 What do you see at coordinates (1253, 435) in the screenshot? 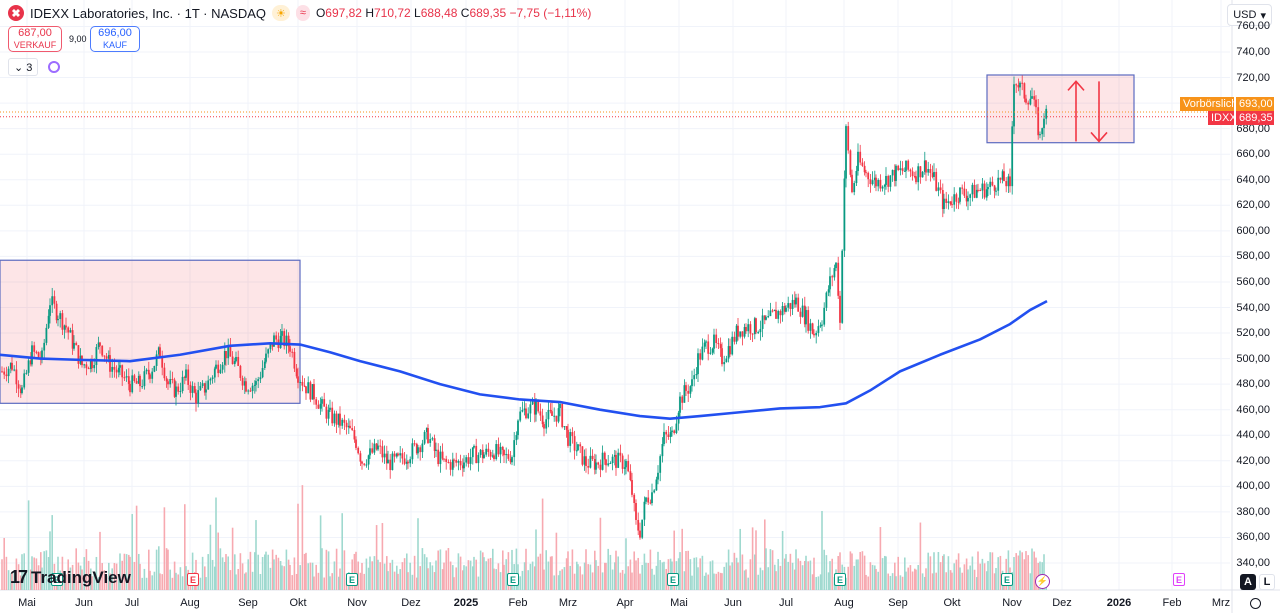
I see `price-tick: 440,00` at bounding box center [1253, 435].